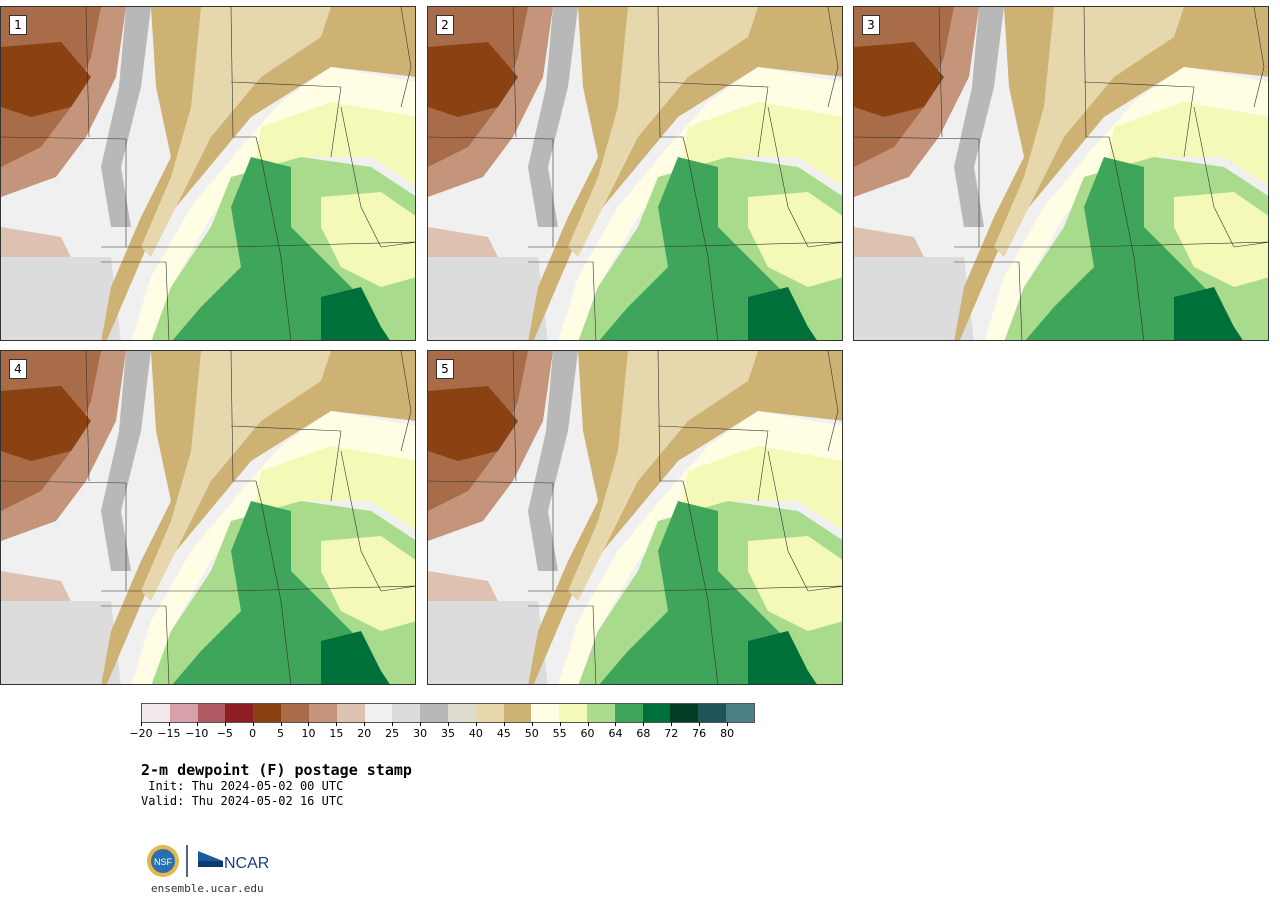 Image resolution: width=1280 pixels, height=901 pixels. What do you see at coordinates (392, 733) in the screenshot?
I see `colorbar-tick-label: 25` at bounding box center [392, 733].